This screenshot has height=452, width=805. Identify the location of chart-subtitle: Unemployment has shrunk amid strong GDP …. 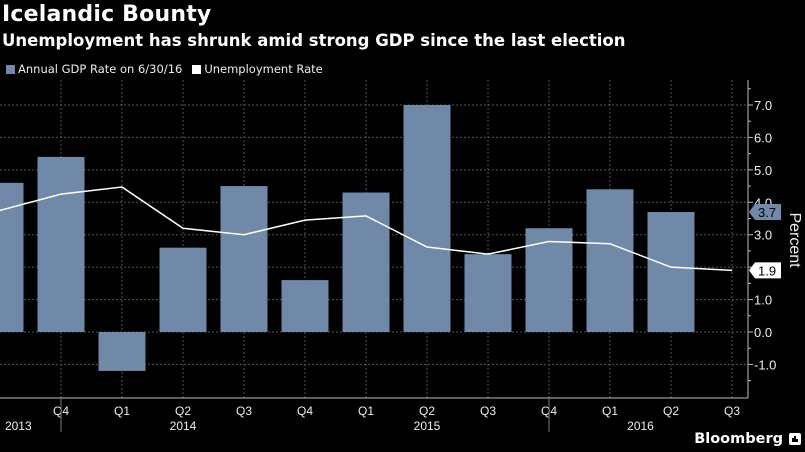
(314, 40).